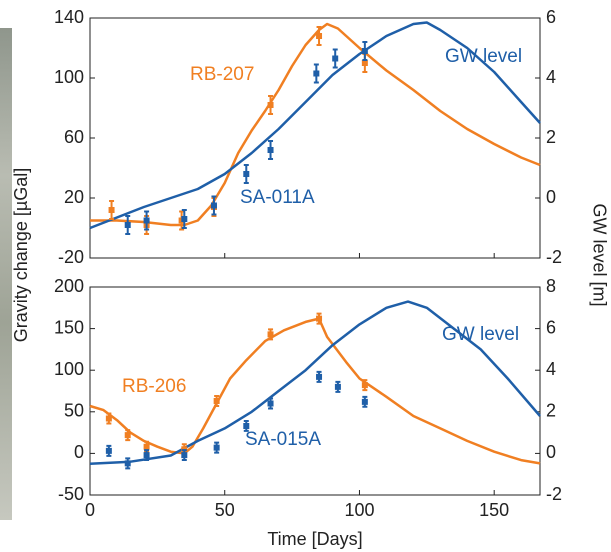 This screenshot has height=552, width=611. What do you see at coordinates (90, 510) in the screenshot?
I see `x-tick-label: 0` at bounding box center [90, 510].